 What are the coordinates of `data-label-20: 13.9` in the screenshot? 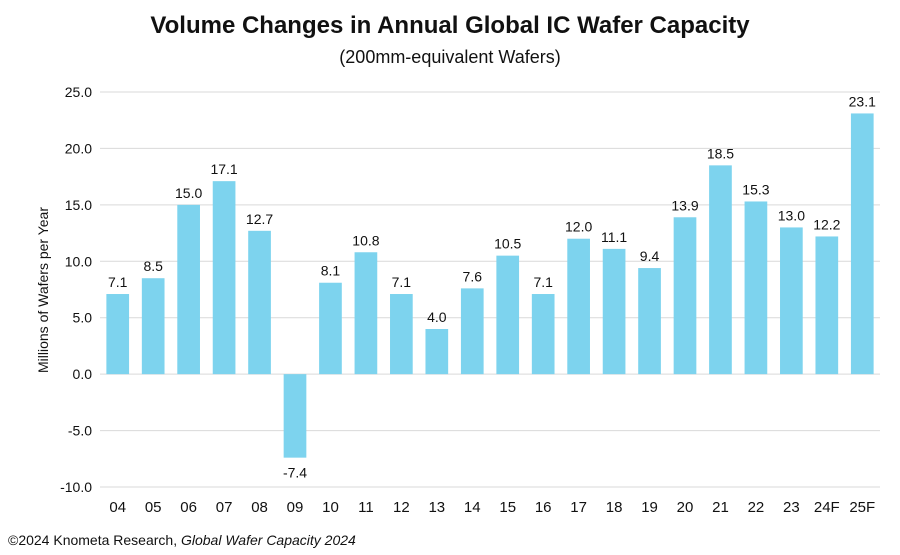 It's located at (684, 205).